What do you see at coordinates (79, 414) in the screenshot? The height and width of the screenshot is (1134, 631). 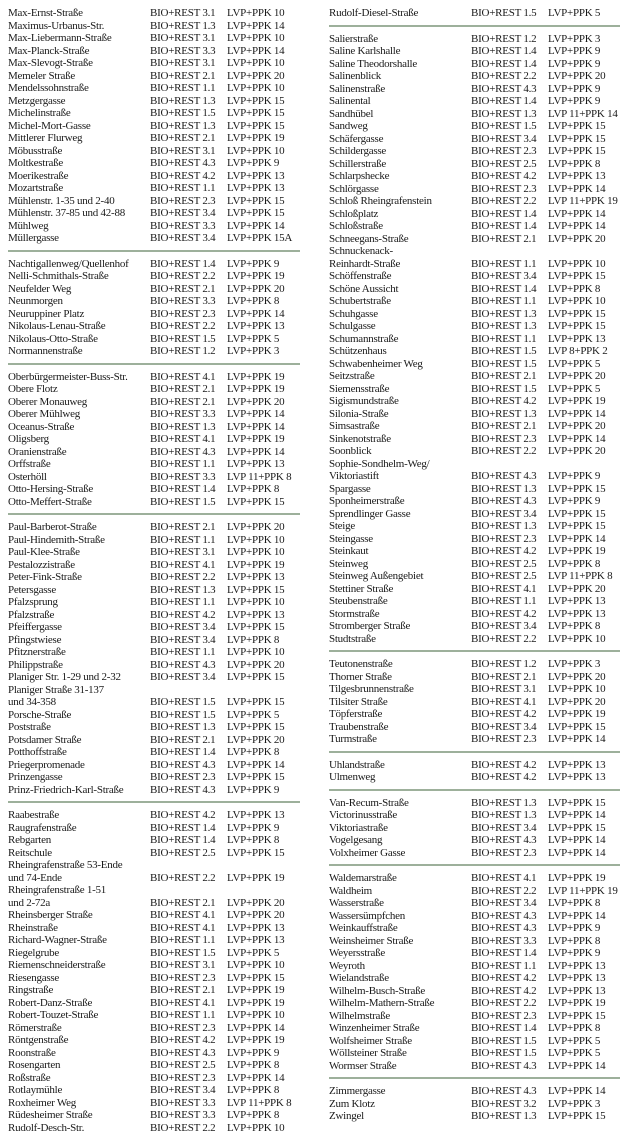 I see `street-name: Oberer Mühlweg` at bounding box center [79, 414].